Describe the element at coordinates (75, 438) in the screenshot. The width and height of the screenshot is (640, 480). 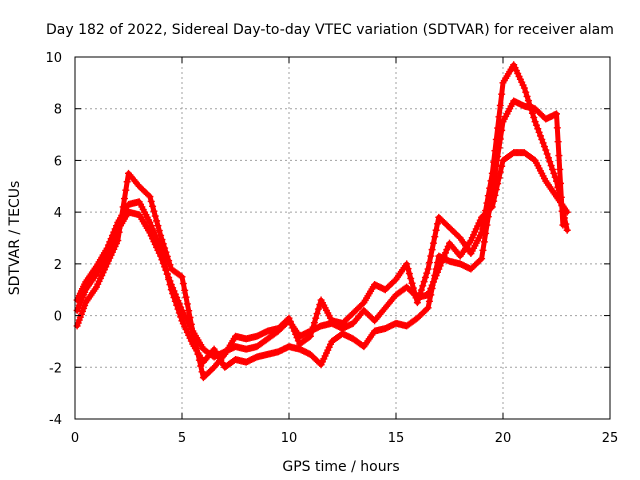
I see `x-tick-label: 0` at that location.